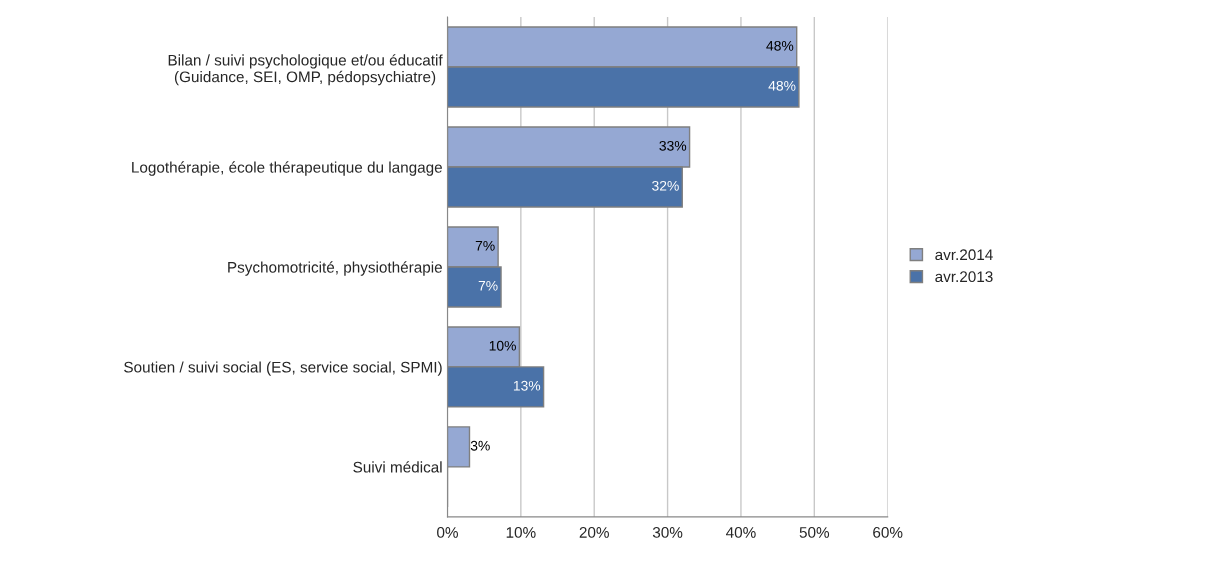 The image size is (1216, 568). Describe the element at coordinates (527, 385) in the screenshot. I see `data-label: 13%` at that location.